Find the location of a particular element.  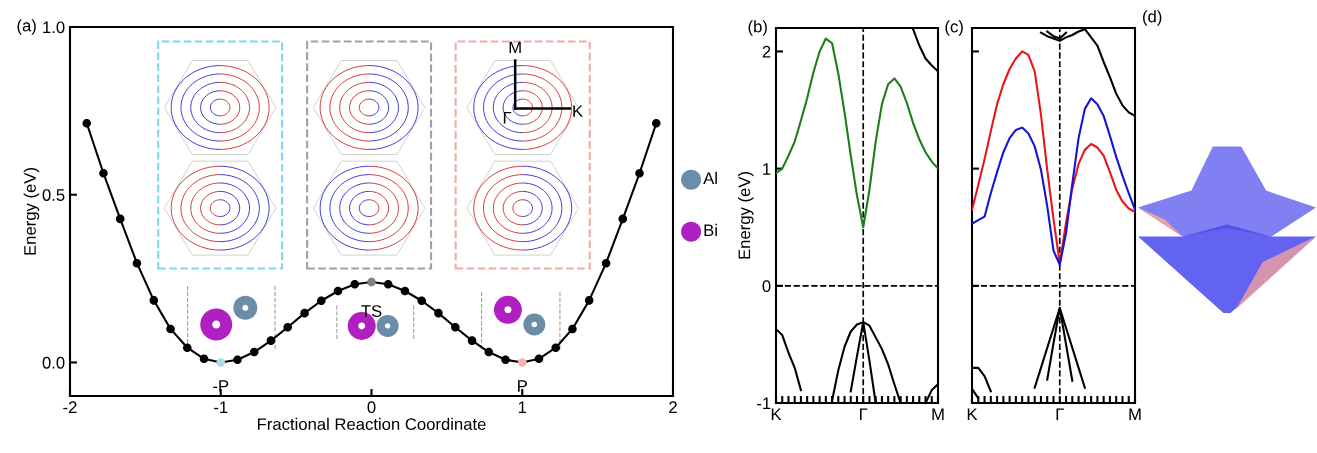

text: Al is located at coordinates (710, 177).